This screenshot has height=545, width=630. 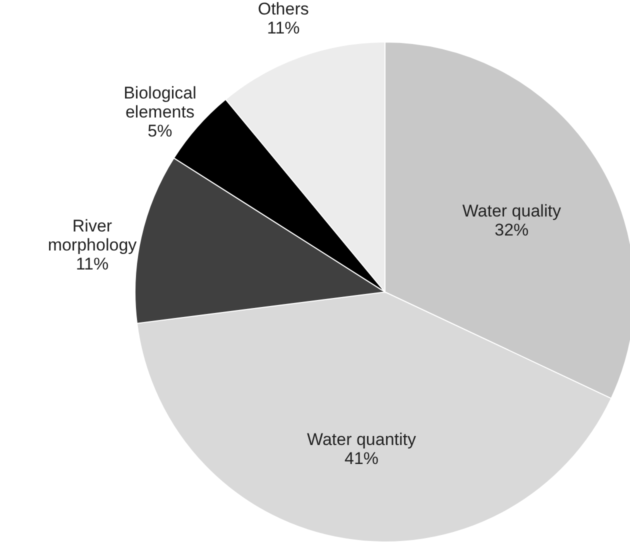 What do you see at coordinates (512, 211) in the screenshot?
I see `slice-label: Water quality` at bounding box center [512, 211].